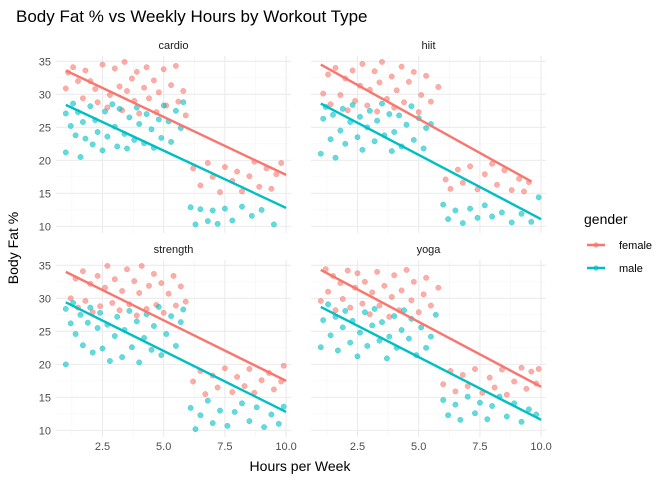  Describe the element at coordinates (357, 447) in the screenshot. I see `x-tick-label: 2.5` at that location.